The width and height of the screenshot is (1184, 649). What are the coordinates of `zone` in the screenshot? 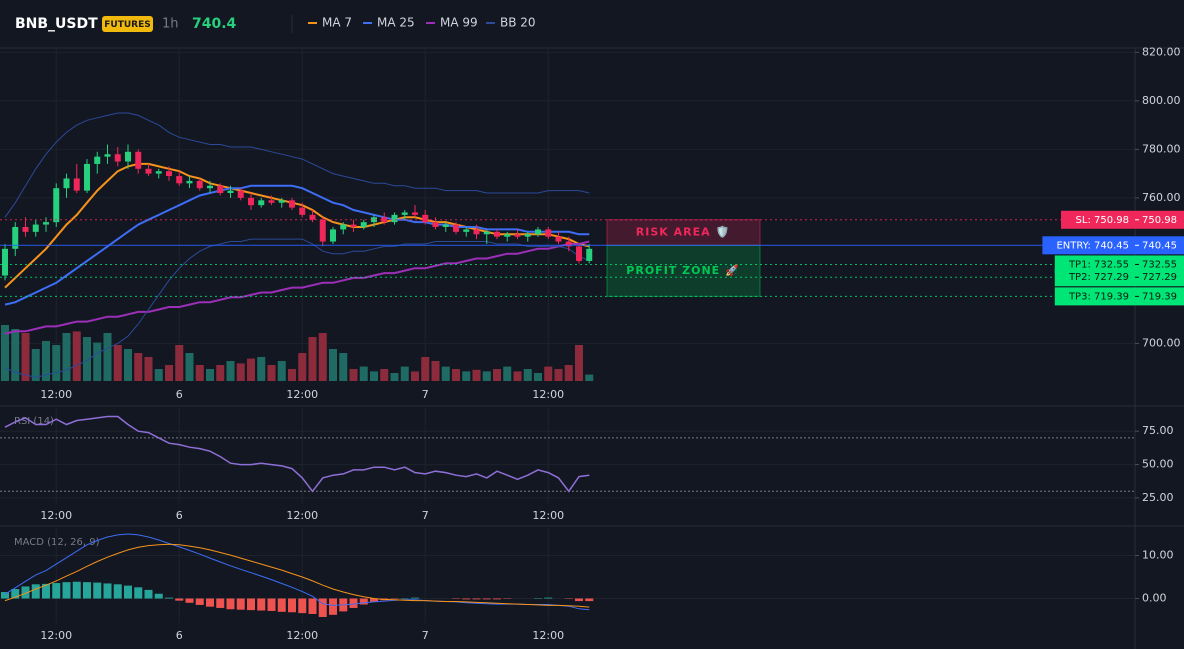 It's located at (683, 270).